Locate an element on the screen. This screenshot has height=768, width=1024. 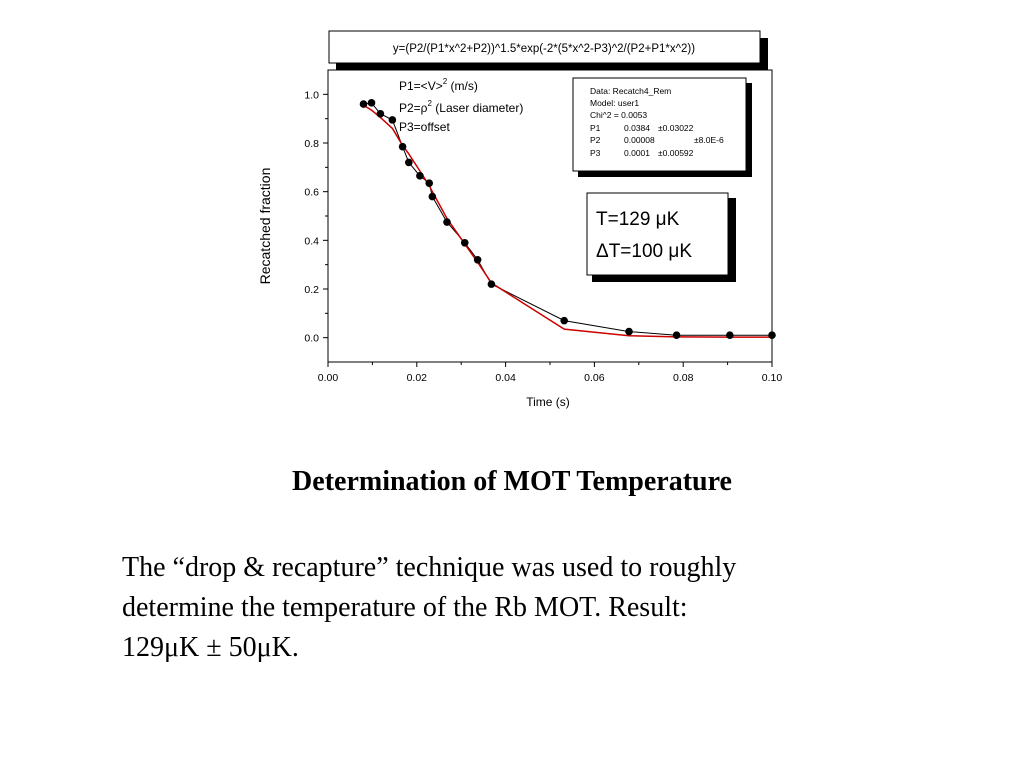
param-p2: P2=ρ2 (Laser diameter) is located at coordinates (461, 107).